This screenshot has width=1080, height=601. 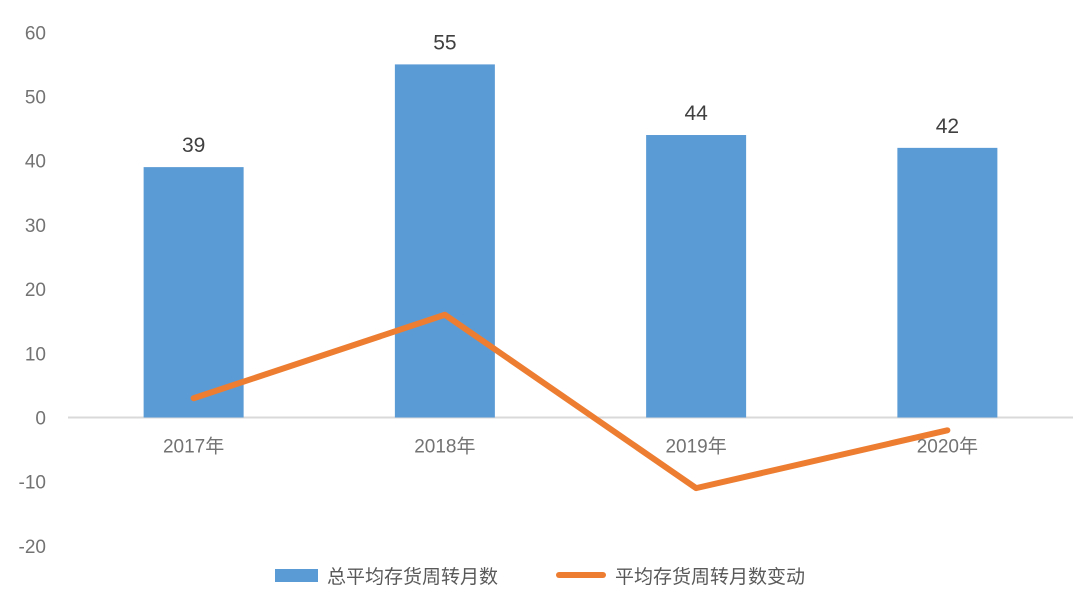 I want to click on y-axis-tick-label: 30, so click(x=35, y=226).